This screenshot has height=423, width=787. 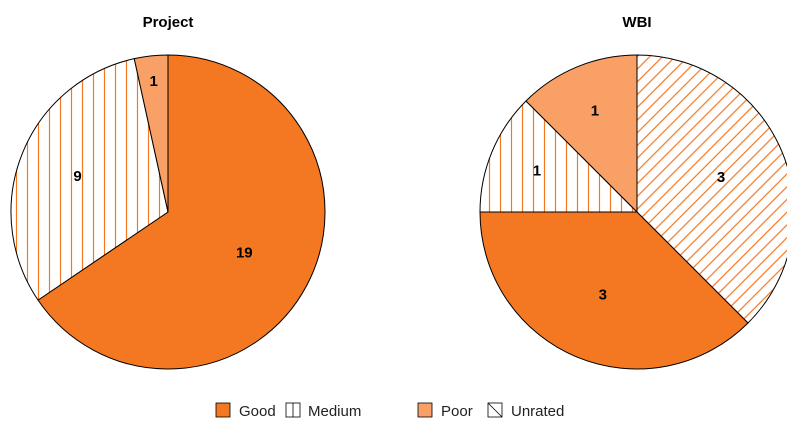 What do you see at coordinates (537, 411) in the screenshot?
I see `legend-label-unrated: Unrated` at bounding box center [537, 411].